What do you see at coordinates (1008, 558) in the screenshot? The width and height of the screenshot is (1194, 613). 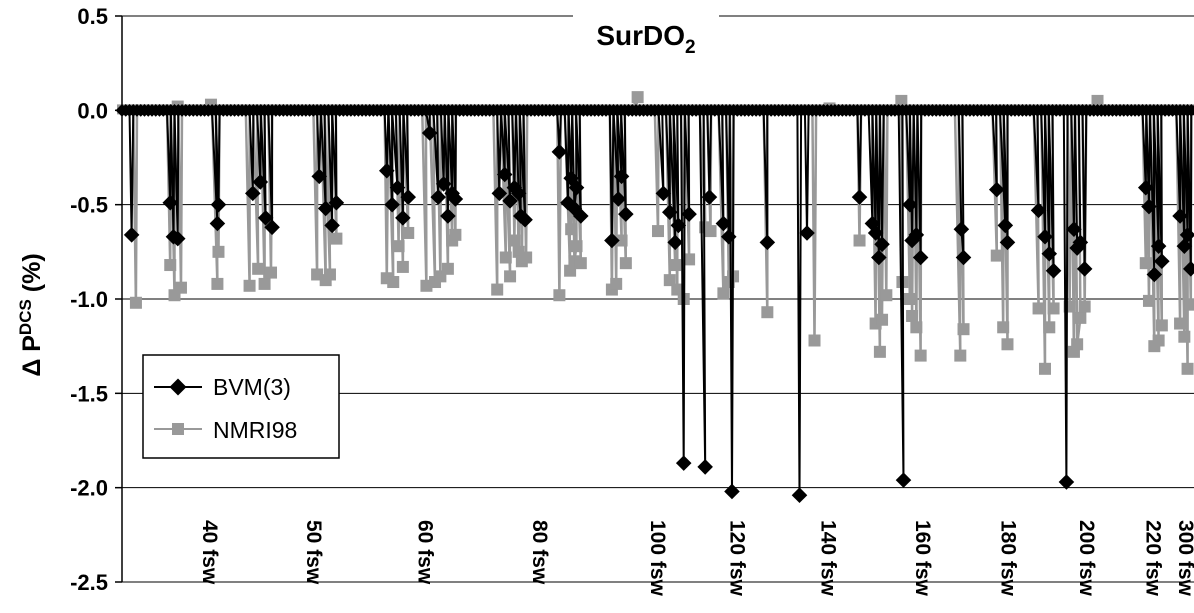 I see `depth-label: 180 fsw` at bounding box center [1008, 558].